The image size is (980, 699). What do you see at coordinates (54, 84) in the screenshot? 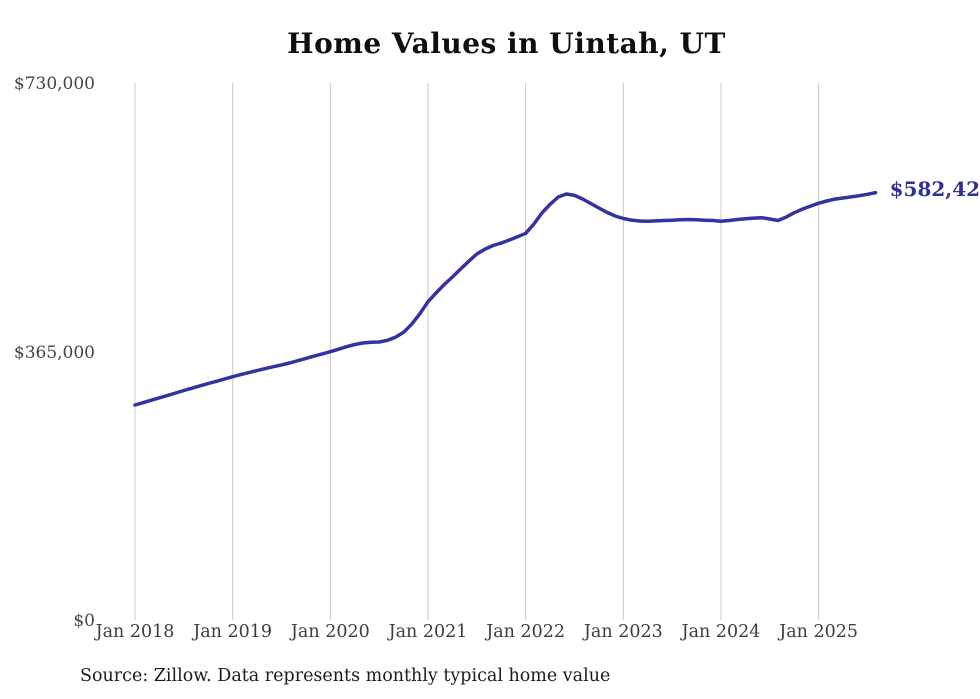
I see `y-tick-label: $730,000` at bounding box center [54, 84].